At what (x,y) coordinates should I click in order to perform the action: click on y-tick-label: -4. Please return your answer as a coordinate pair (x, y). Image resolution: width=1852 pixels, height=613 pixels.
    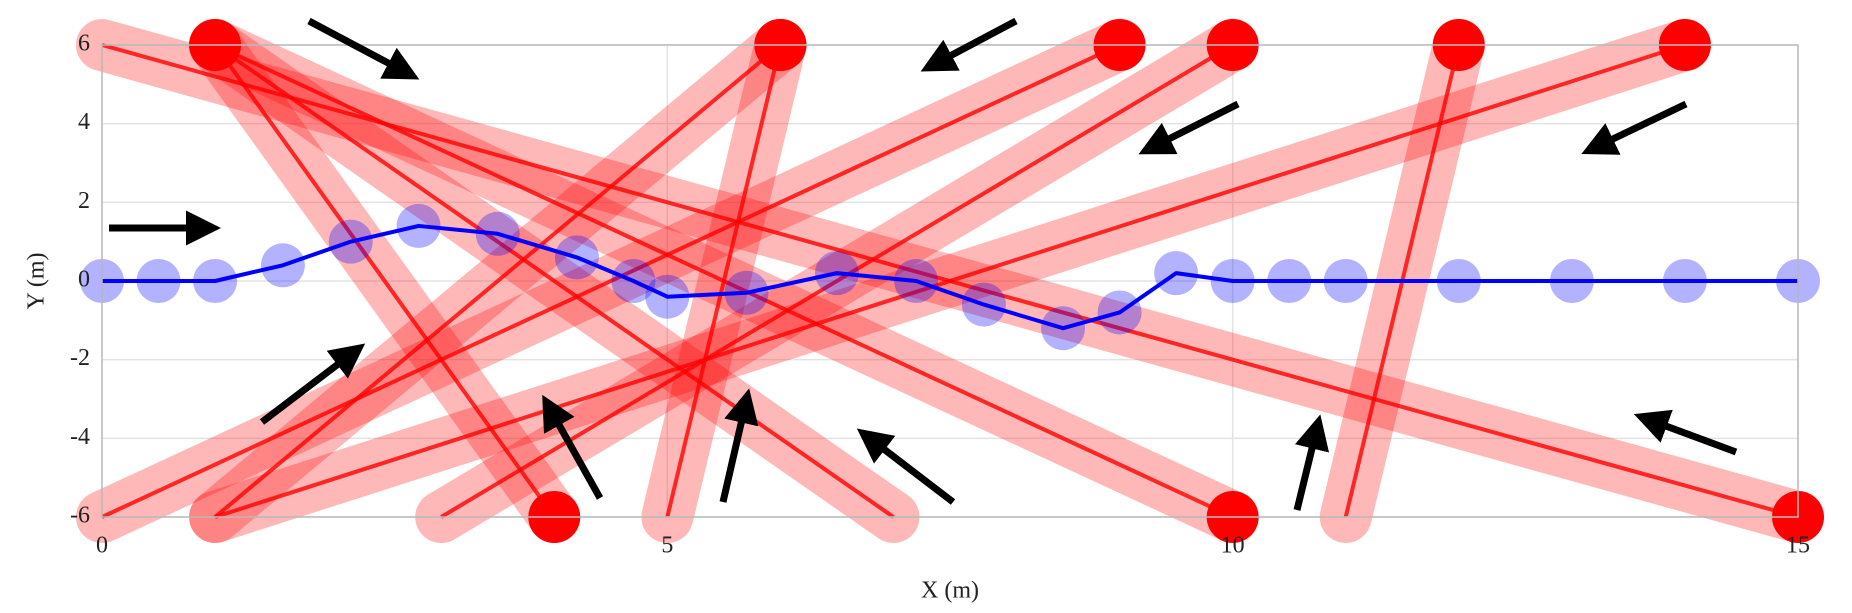
    Looking at the image, I should click on (80, 437).